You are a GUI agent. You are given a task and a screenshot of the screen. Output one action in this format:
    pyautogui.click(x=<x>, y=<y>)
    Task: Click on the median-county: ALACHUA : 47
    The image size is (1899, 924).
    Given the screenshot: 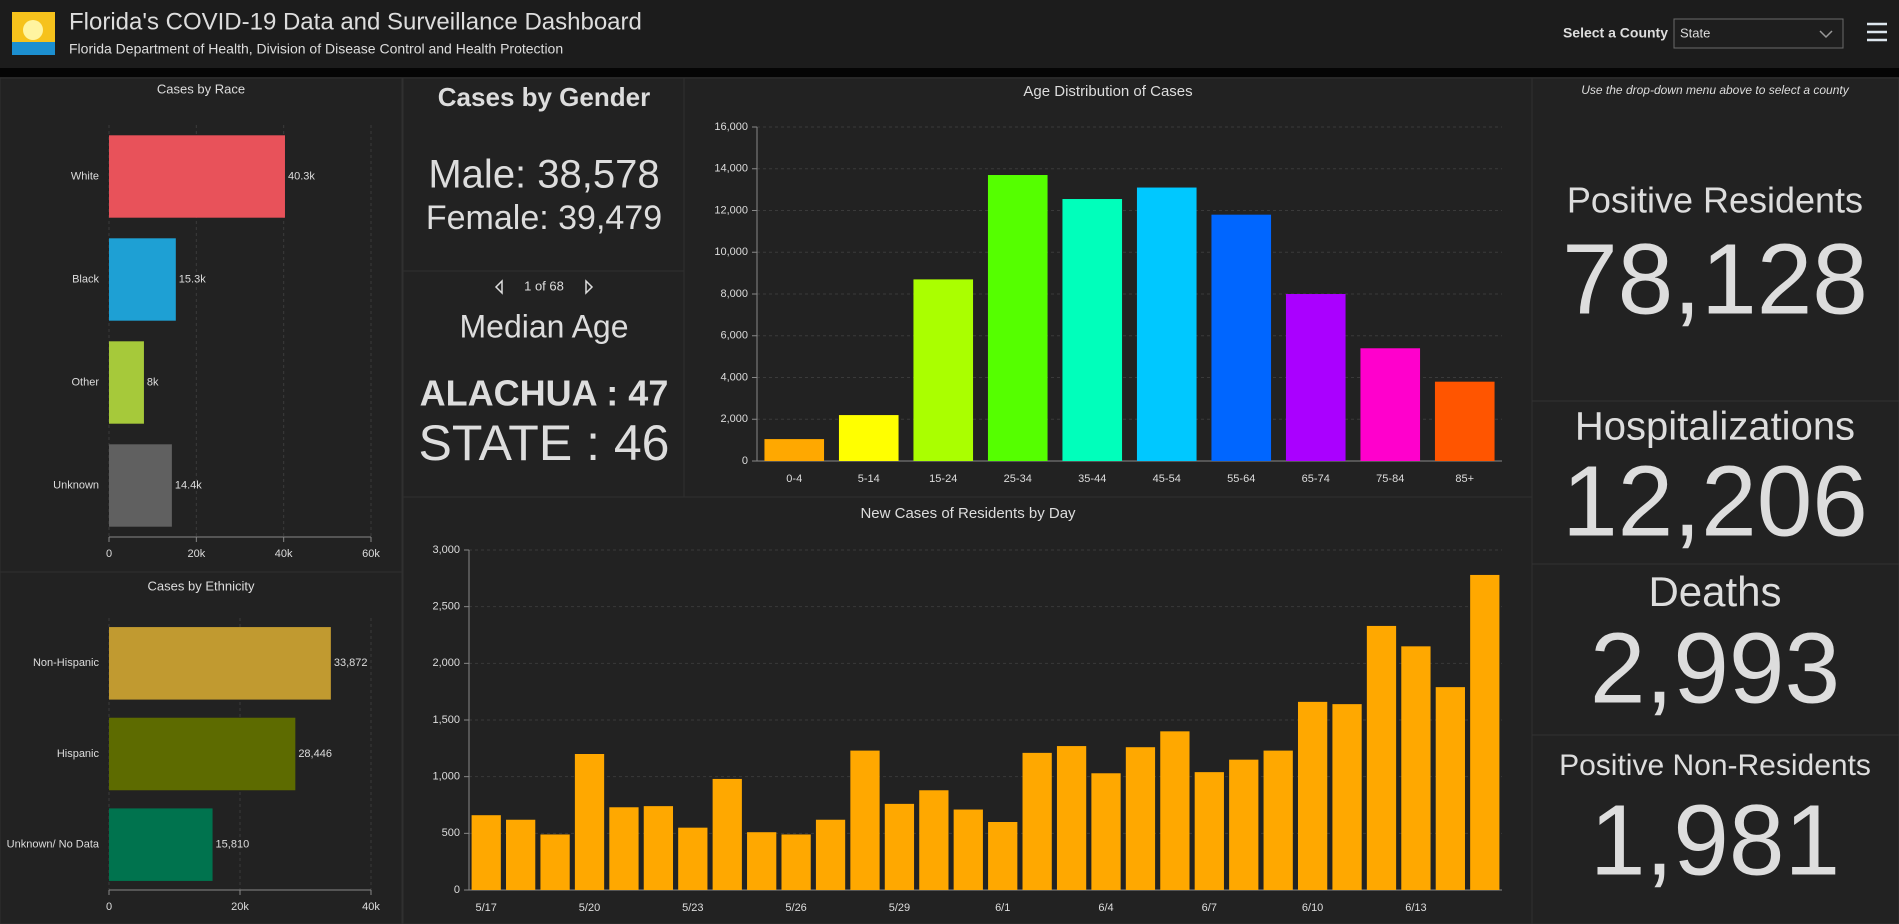 What is the action you would take?
    pyautogui.click(x=544, y=393)
    